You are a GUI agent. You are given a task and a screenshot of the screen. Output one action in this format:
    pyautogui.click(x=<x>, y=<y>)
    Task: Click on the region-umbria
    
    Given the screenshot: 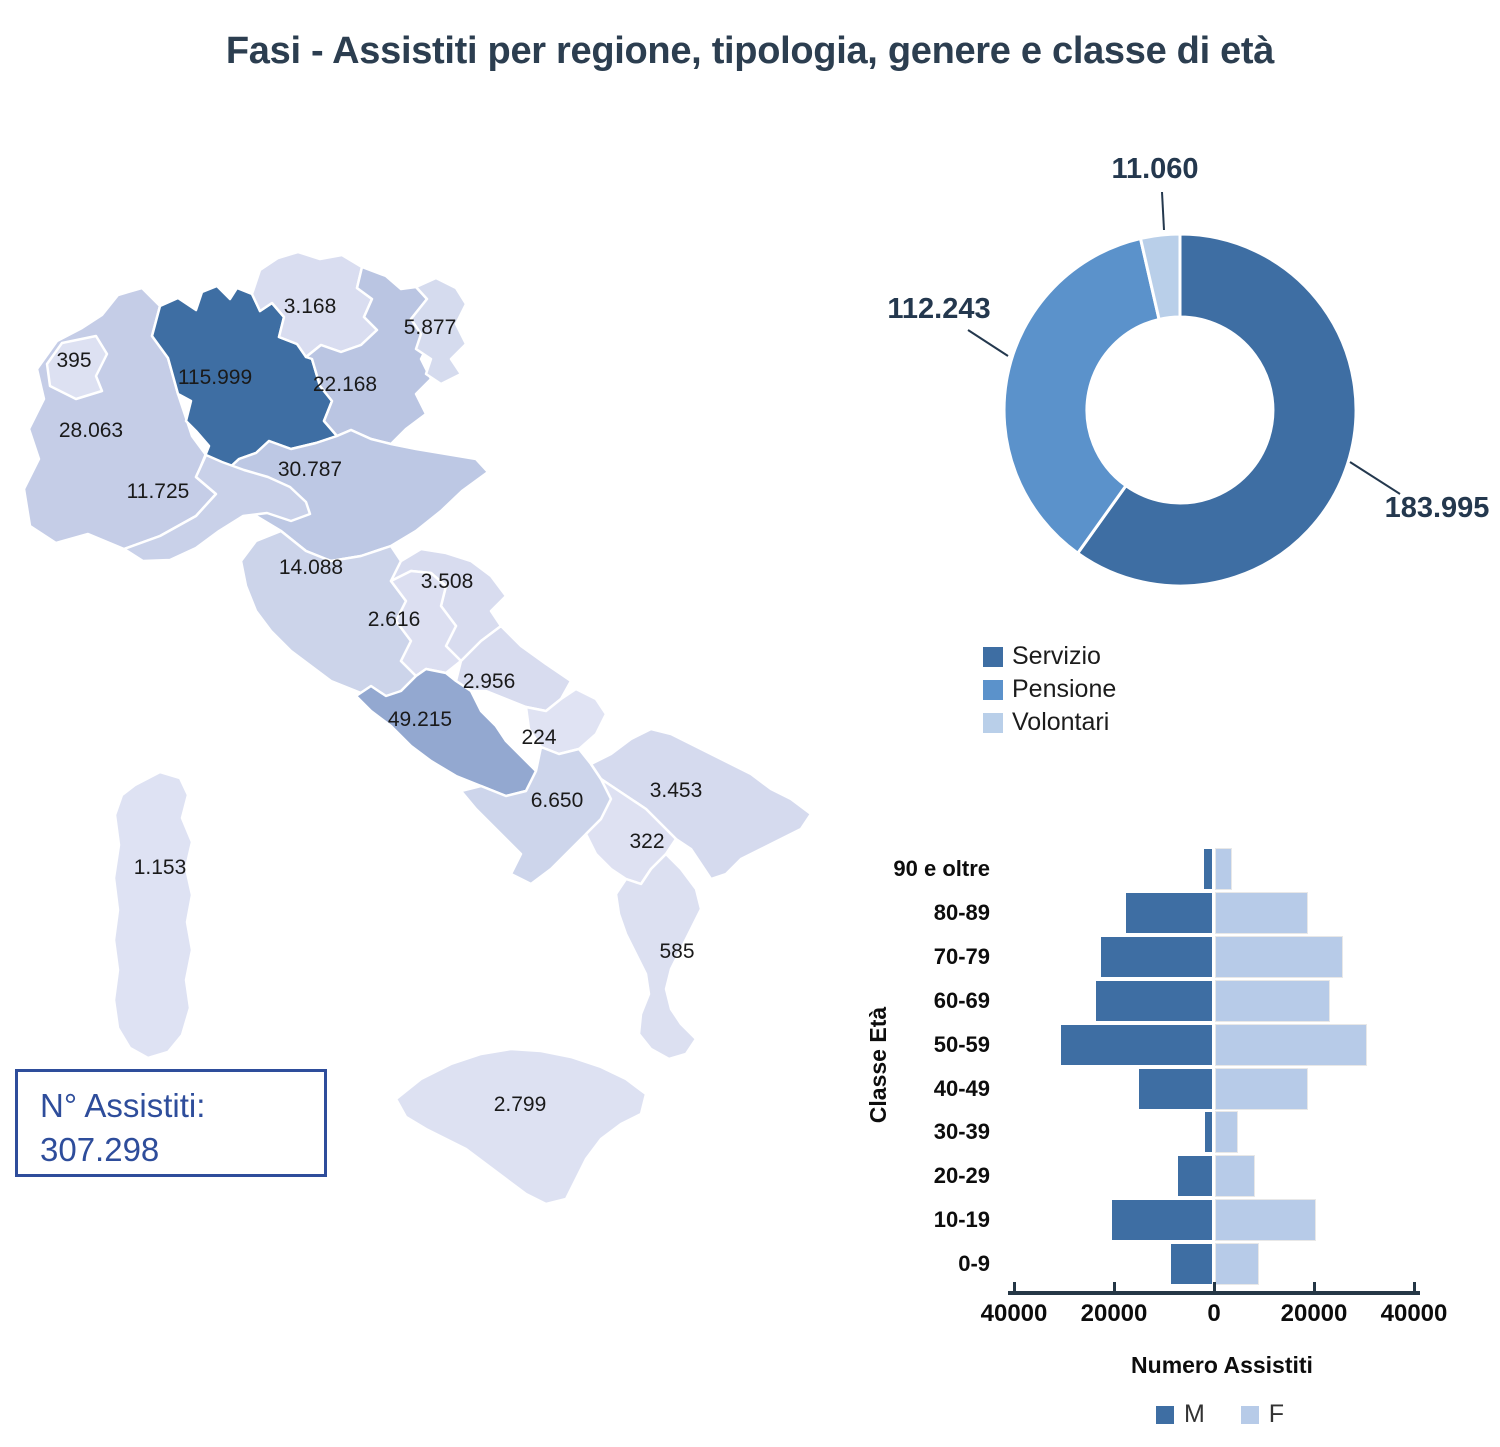 What is the action you would take?
    pyautogui.click(x=426, y=623)
    